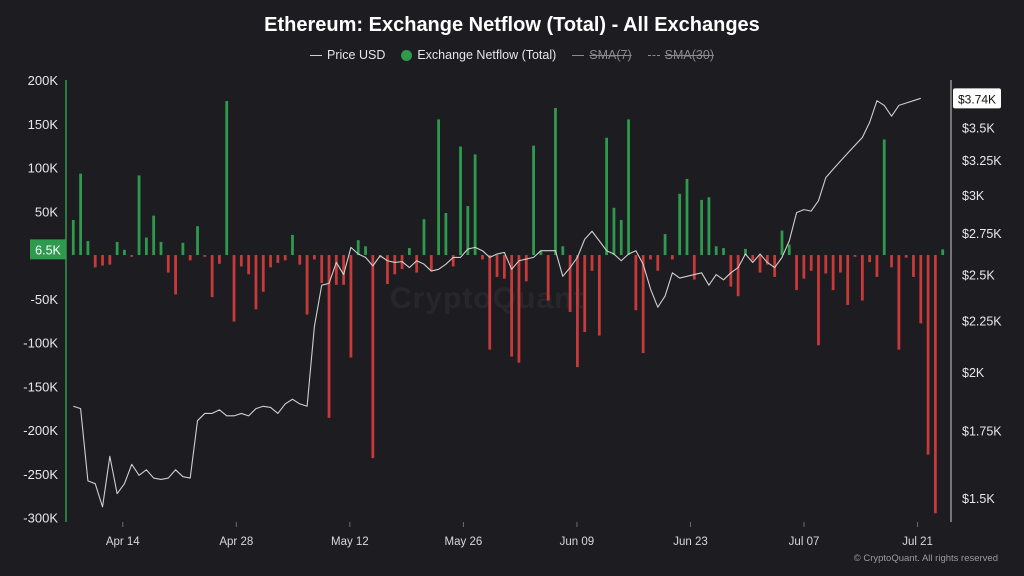 The width and height of the screenshot is (1024, 576). What do you see at coordinates (236, 542) in the screenshot?
I see `x-tick-label: Apr 28` at bounding box center [236, 542].